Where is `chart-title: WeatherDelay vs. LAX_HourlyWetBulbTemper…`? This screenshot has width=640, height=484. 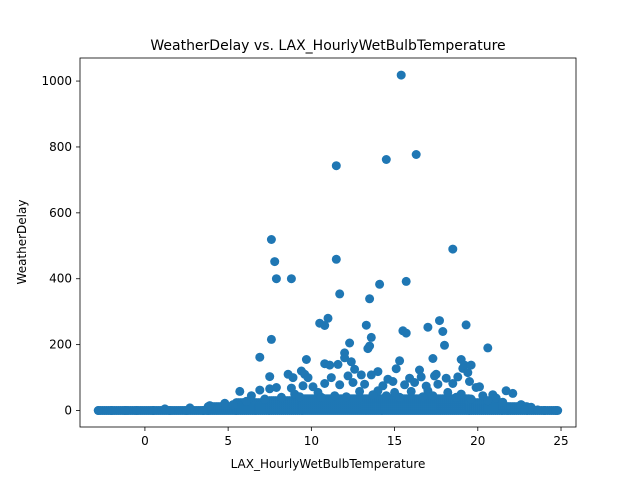 chart-title: WeatherDelay vs. LAX_HourlyWetBulbTemper… is located at coordinates (327, 46).